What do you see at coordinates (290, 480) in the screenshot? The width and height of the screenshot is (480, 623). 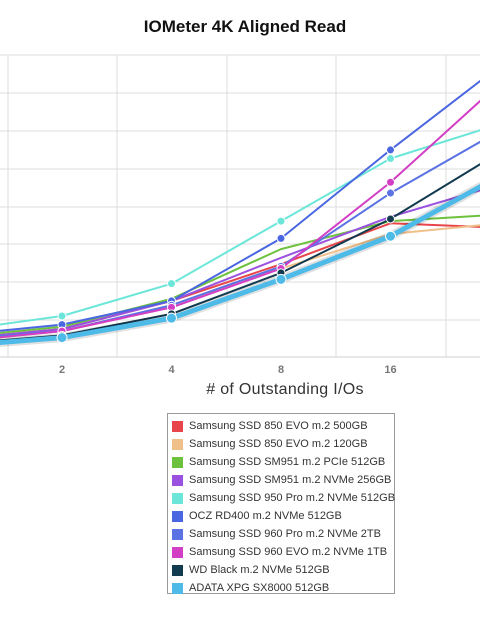 I see `legend-label: Samsung SSD SM951 m.2 NVMe 256GB` at bounding box center [290, 480].